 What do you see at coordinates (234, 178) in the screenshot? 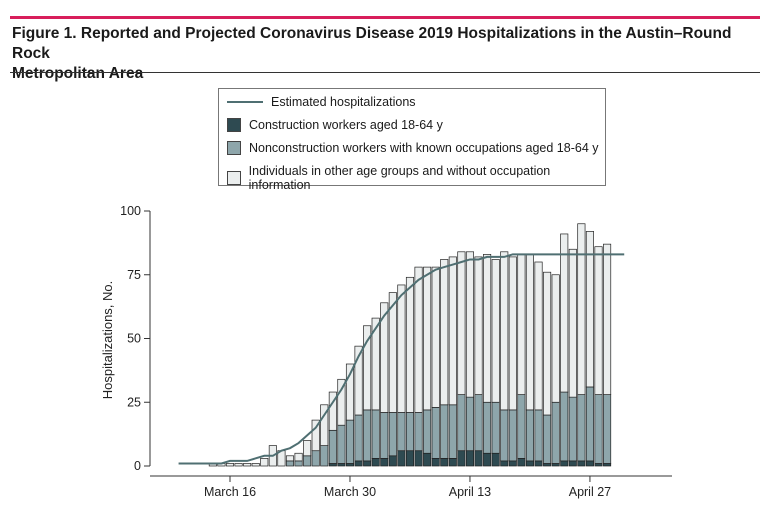
I see `legend-swatch-other` at bounding box center [234, 178].